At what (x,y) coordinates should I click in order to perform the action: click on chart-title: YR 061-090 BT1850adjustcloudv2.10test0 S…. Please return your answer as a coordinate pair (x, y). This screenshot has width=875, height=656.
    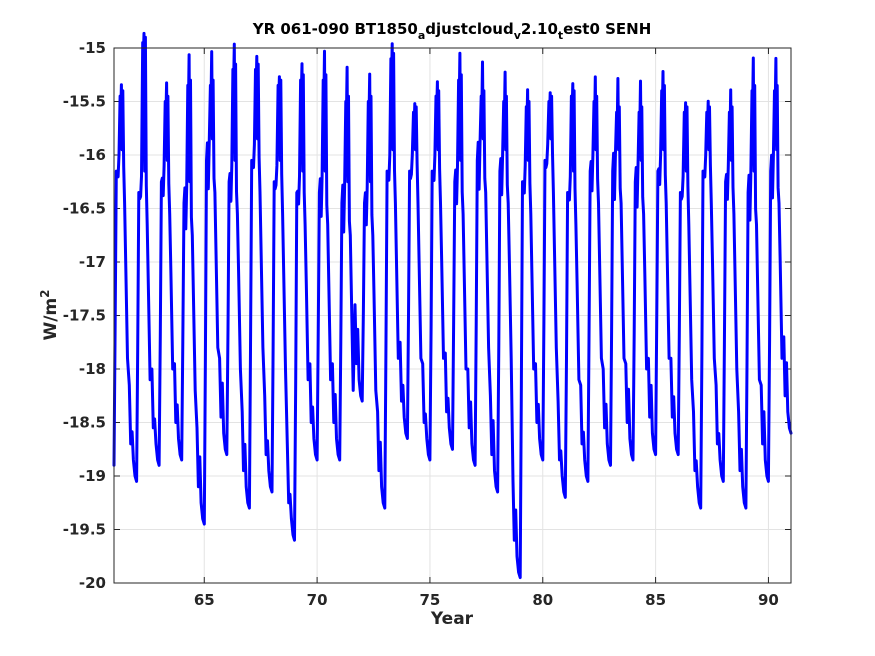
    Looking at the image, I should click on (452, 31).